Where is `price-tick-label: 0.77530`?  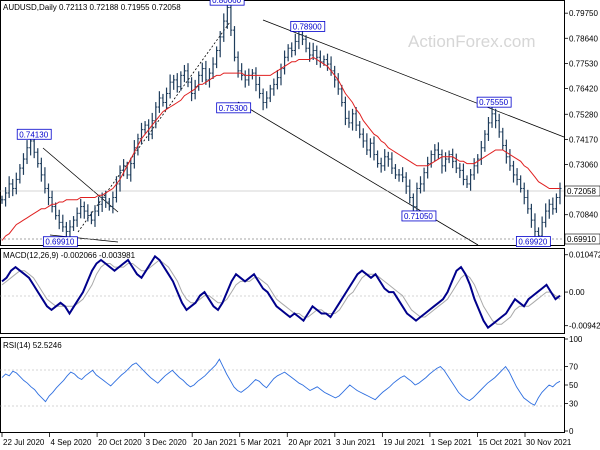 price-tick-label: 0.77530 is located at coordinates (583, 63).